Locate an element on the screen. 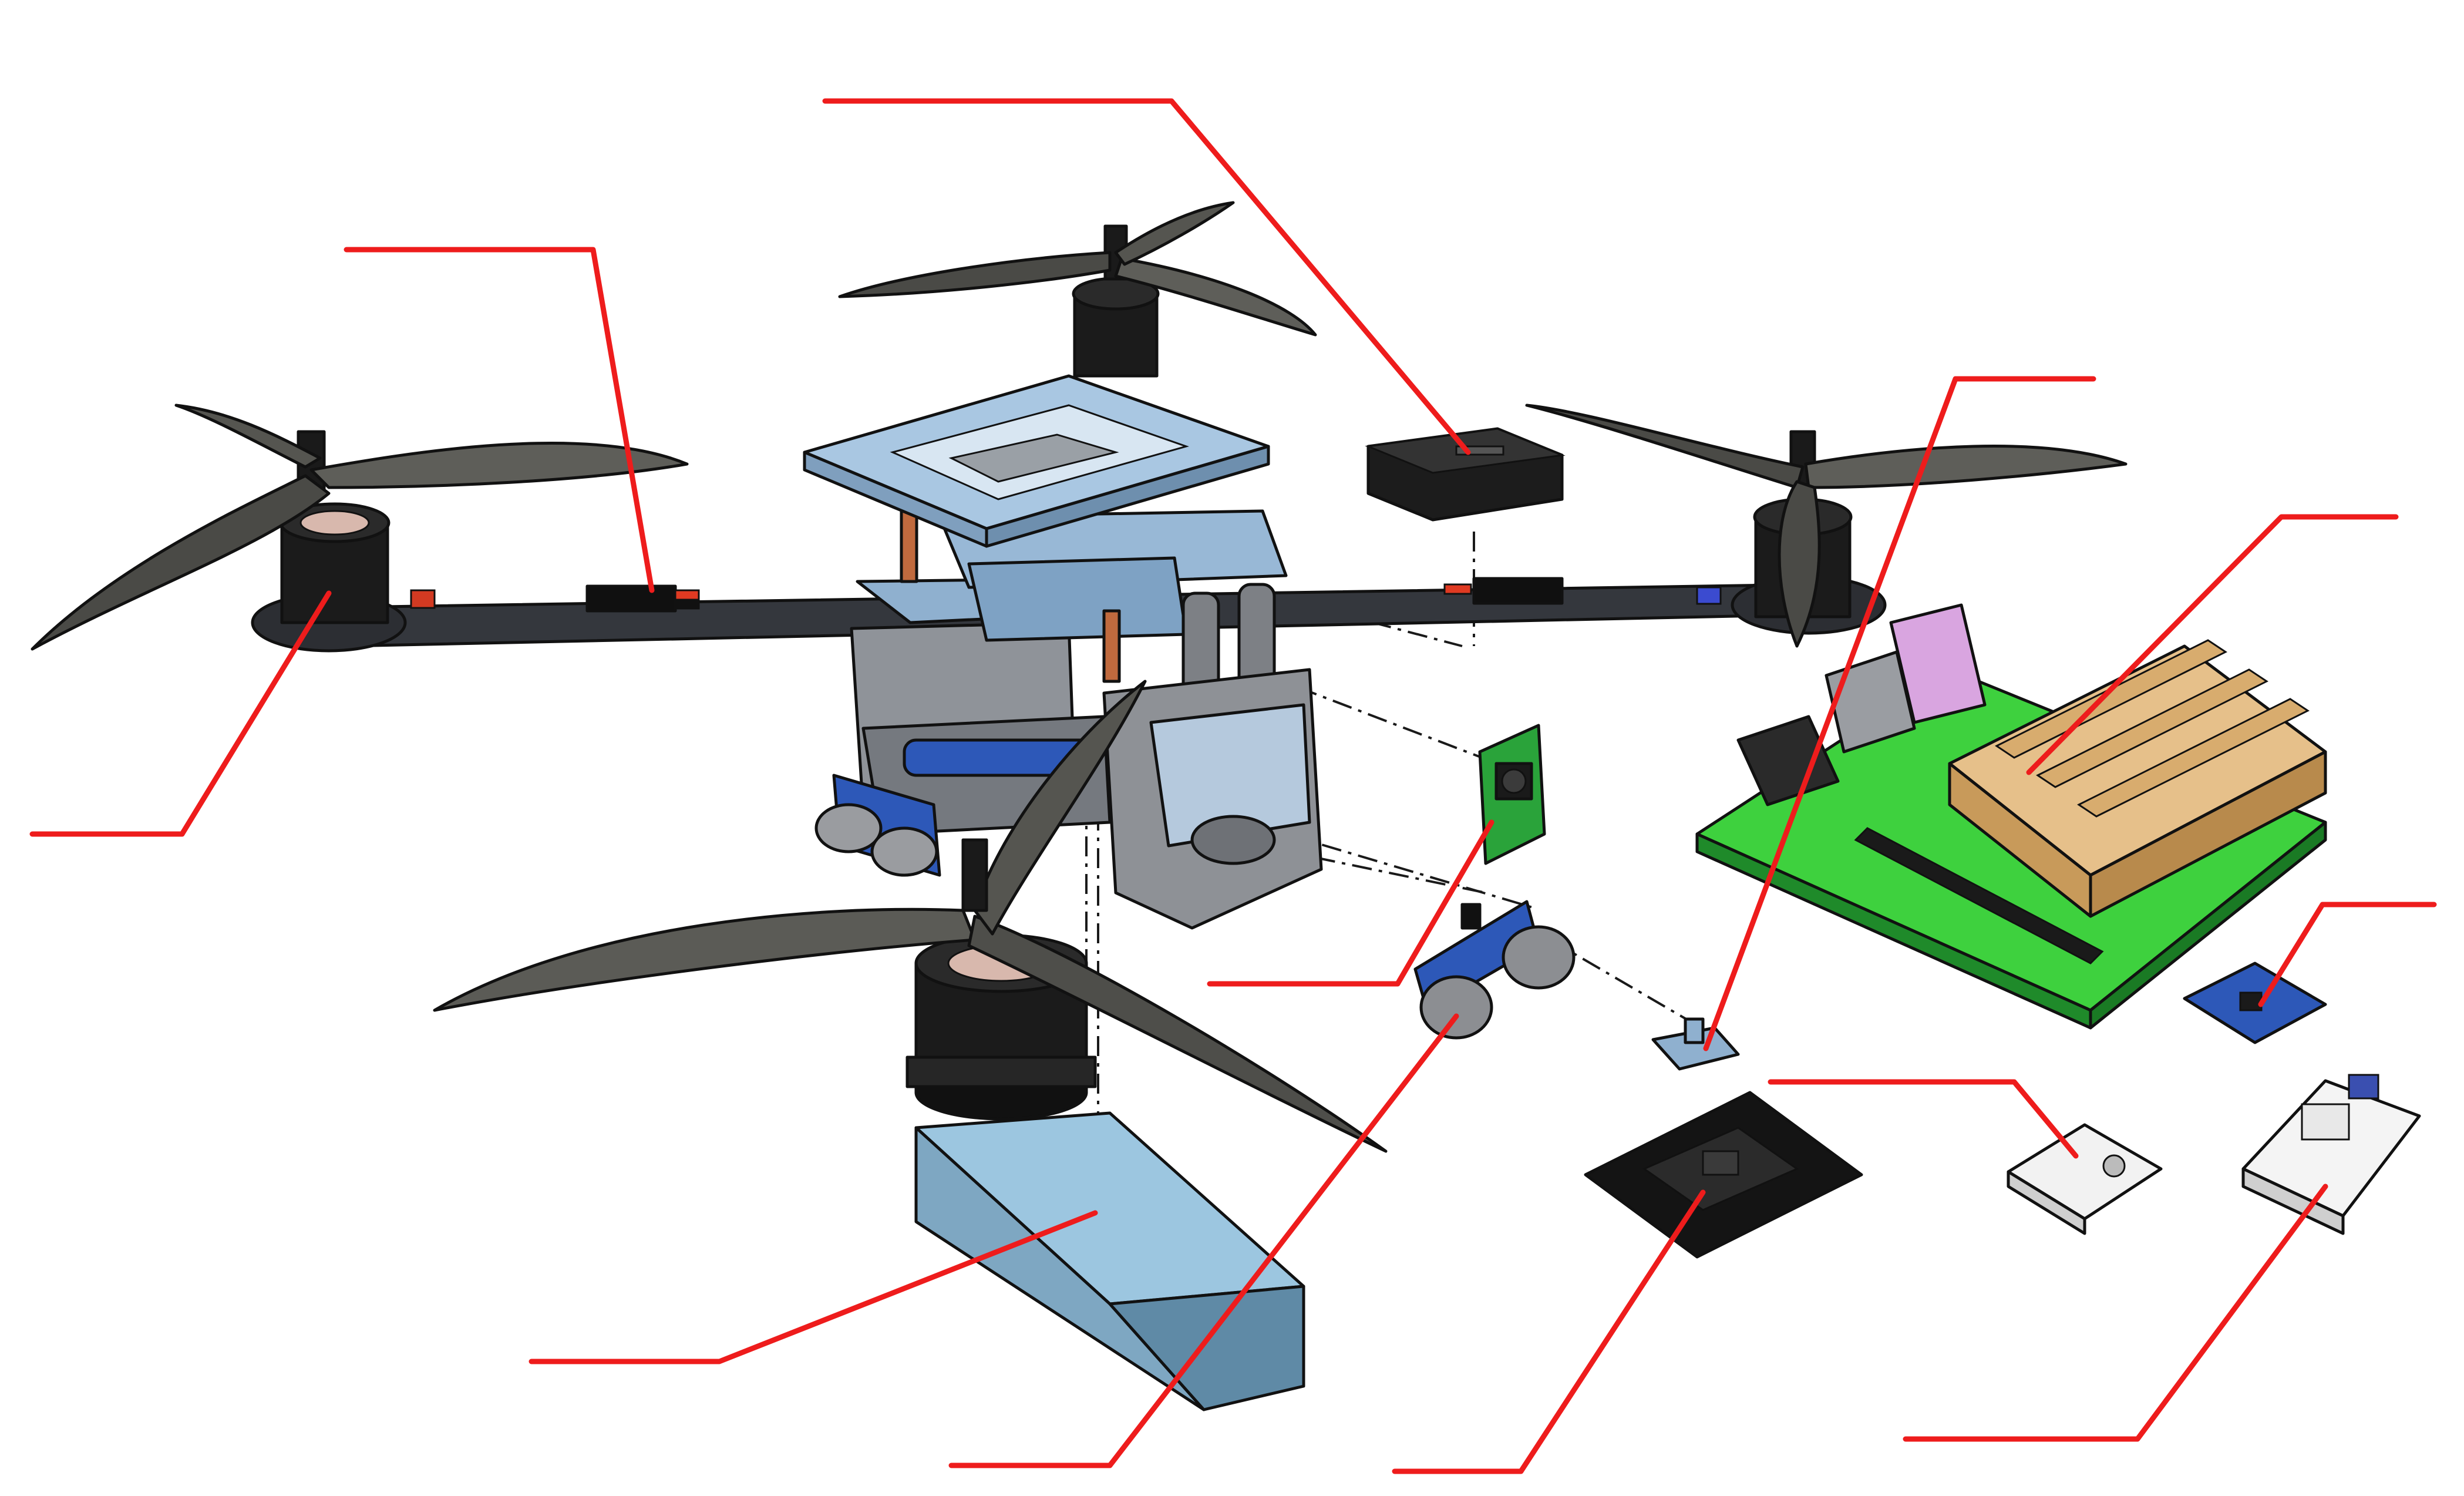  motor-left is located at coordinates (335, 527).